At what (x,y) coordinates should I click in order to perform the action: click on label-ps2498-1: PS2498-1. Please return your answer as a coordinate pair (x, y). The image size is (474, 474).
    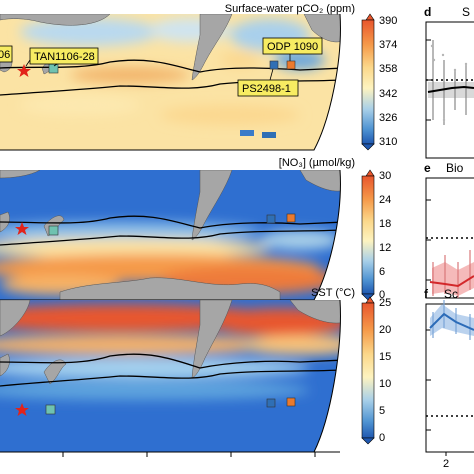
    Looking at the image, I should click on (268, 88).